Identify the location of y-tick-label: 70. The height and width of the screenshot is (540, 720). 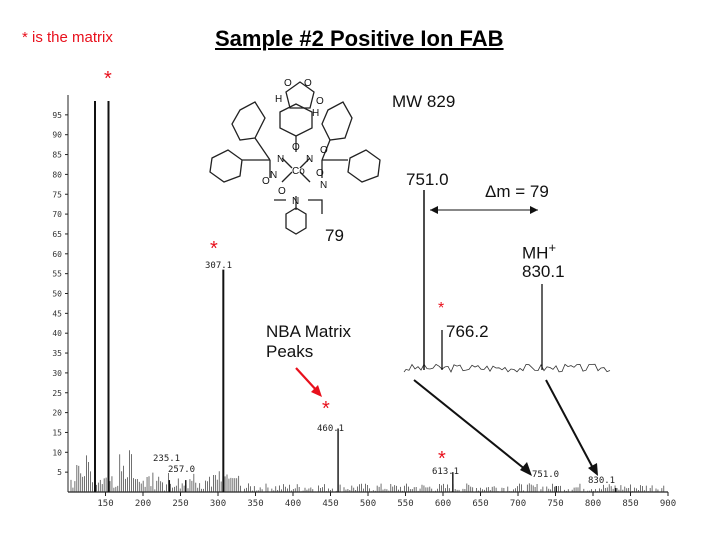
(57, 214).